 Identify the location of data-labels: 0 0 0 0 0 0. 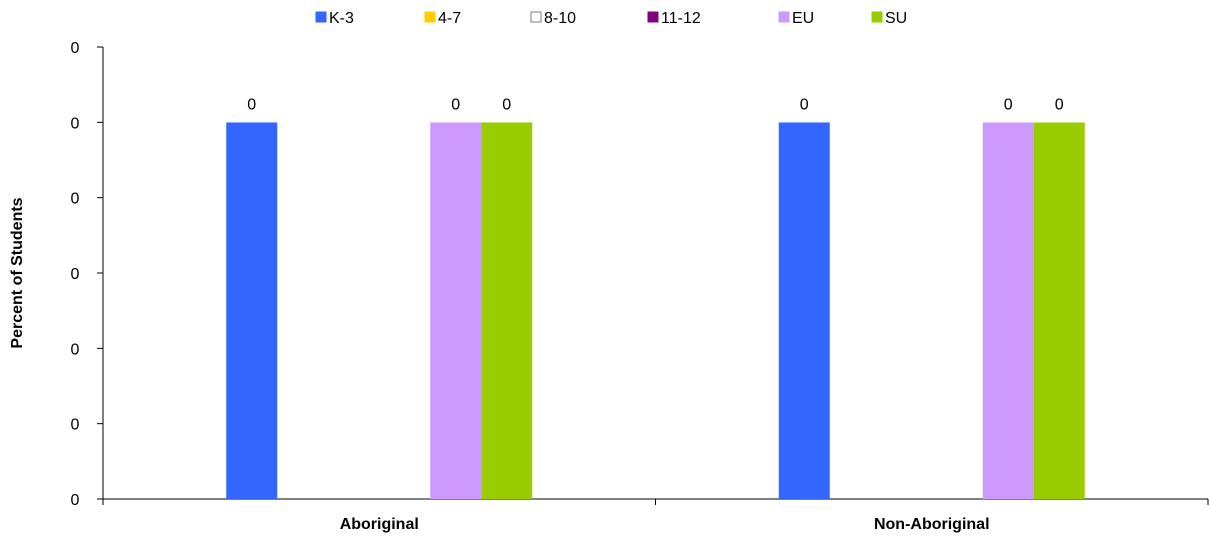
(655, 104).